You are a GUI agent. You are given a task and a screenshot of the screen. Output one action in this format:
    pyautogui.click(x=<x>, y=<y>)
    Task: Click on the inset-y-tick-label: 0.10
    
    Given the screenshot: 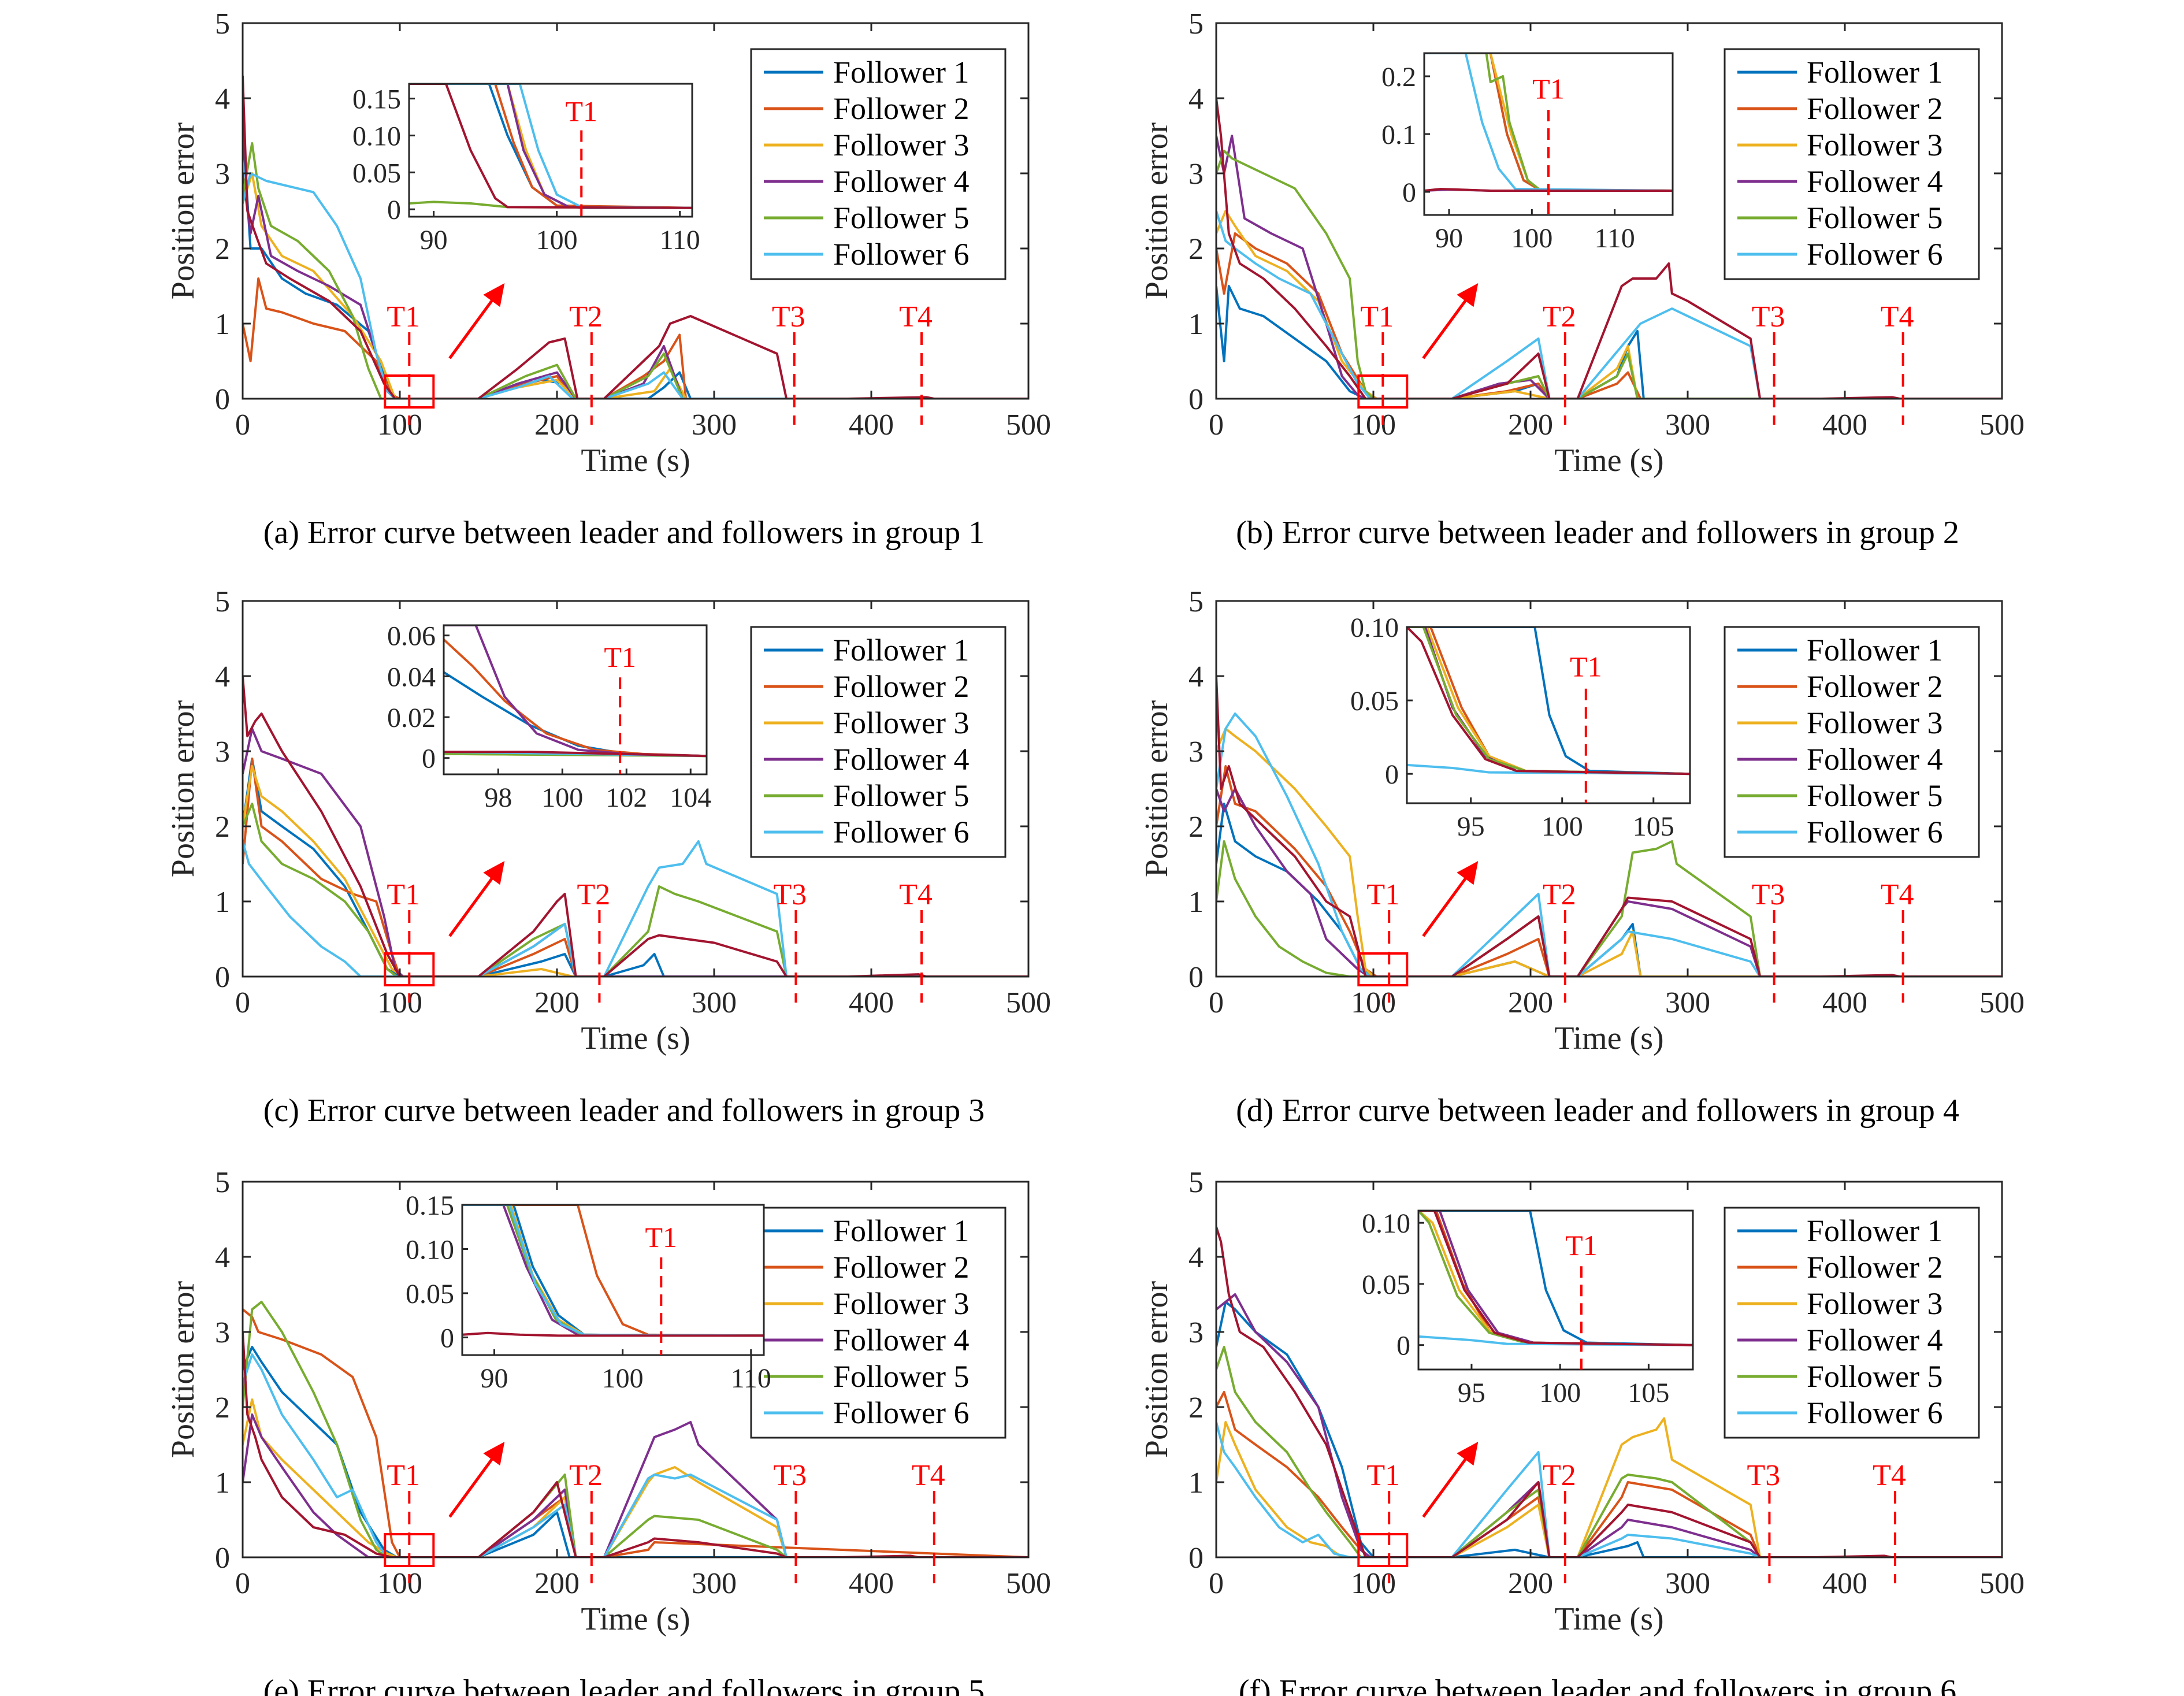 What is the action you would take?
    pyautogui.click(x=1374, y=628)
    